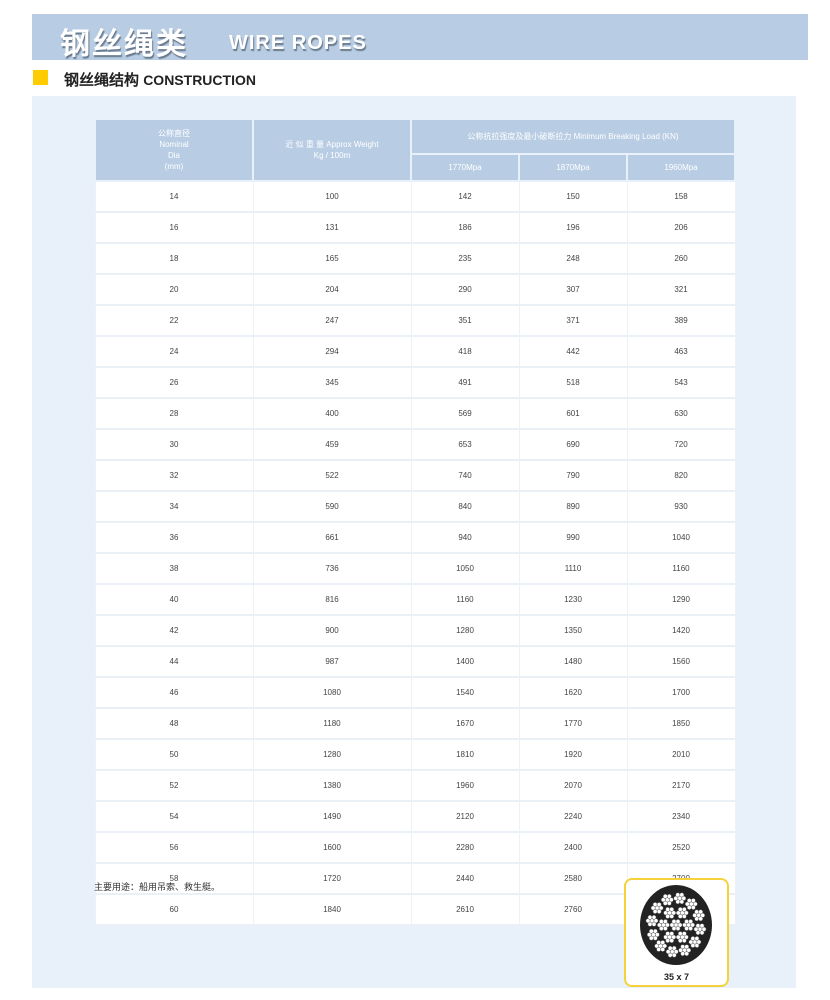 This screenshot has height=1000, width=830. What do you see at coordinates (174, 847) in the screenshot?
I see `table-cell: 56` at bounding box center [174, 847].